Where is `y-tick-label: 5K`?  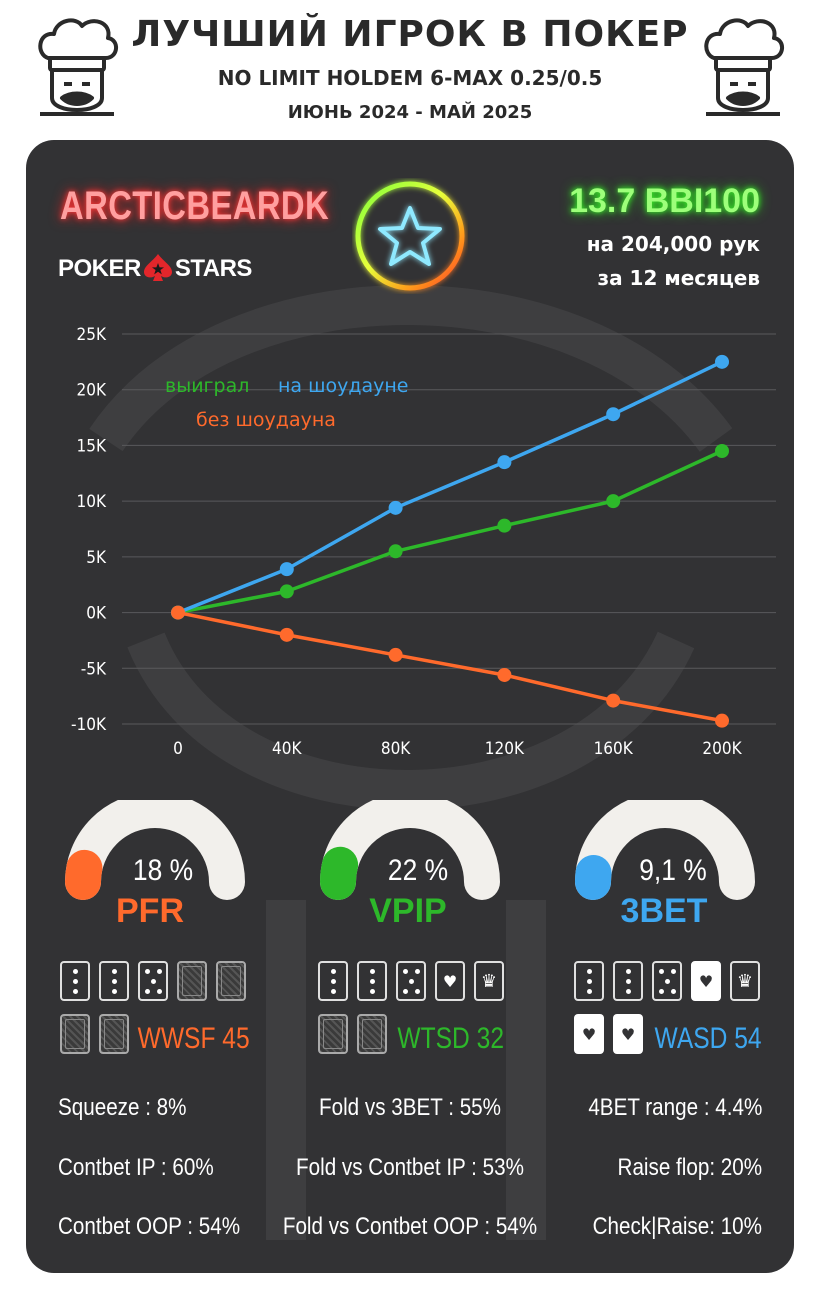
y-tick-label: 5K is located at coordinates (96, 558).